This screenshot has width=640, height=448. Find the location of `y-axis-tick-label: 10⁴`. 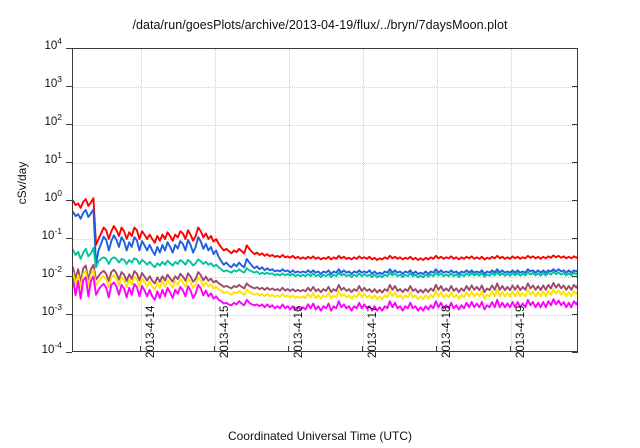

y-axis-tick-label: 10⁴ is located at coordinates (53, 44).